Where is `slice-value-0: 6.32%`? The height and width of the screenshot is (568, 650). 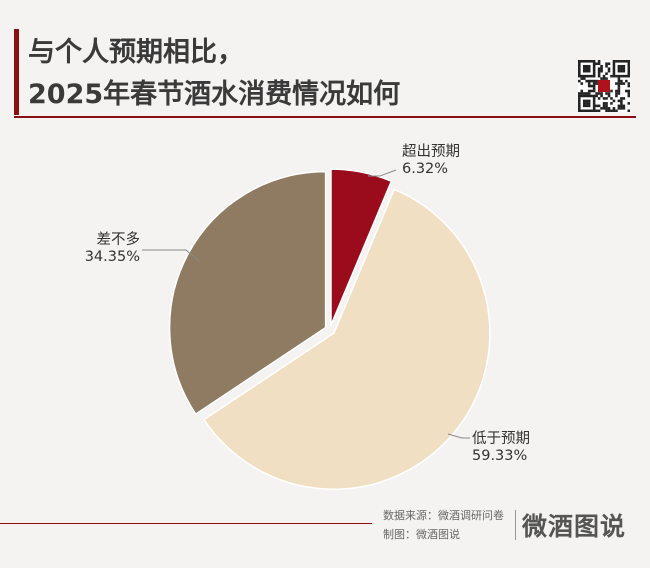
slice-value-0: 6.32% is located at coordinates (425, 169).